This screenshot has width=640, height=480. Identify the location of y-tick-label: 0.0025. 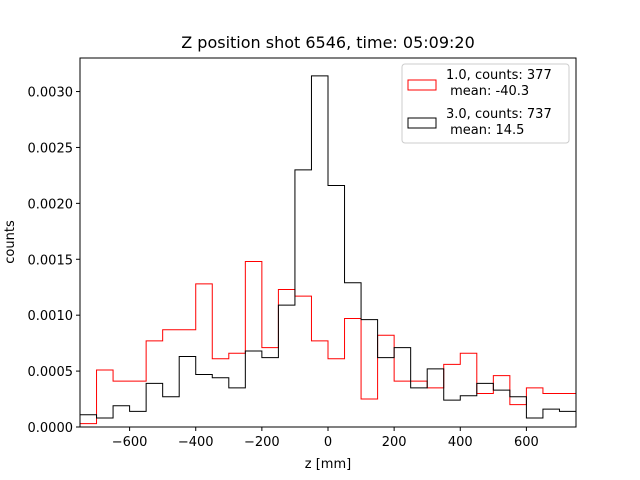
(51, 148).